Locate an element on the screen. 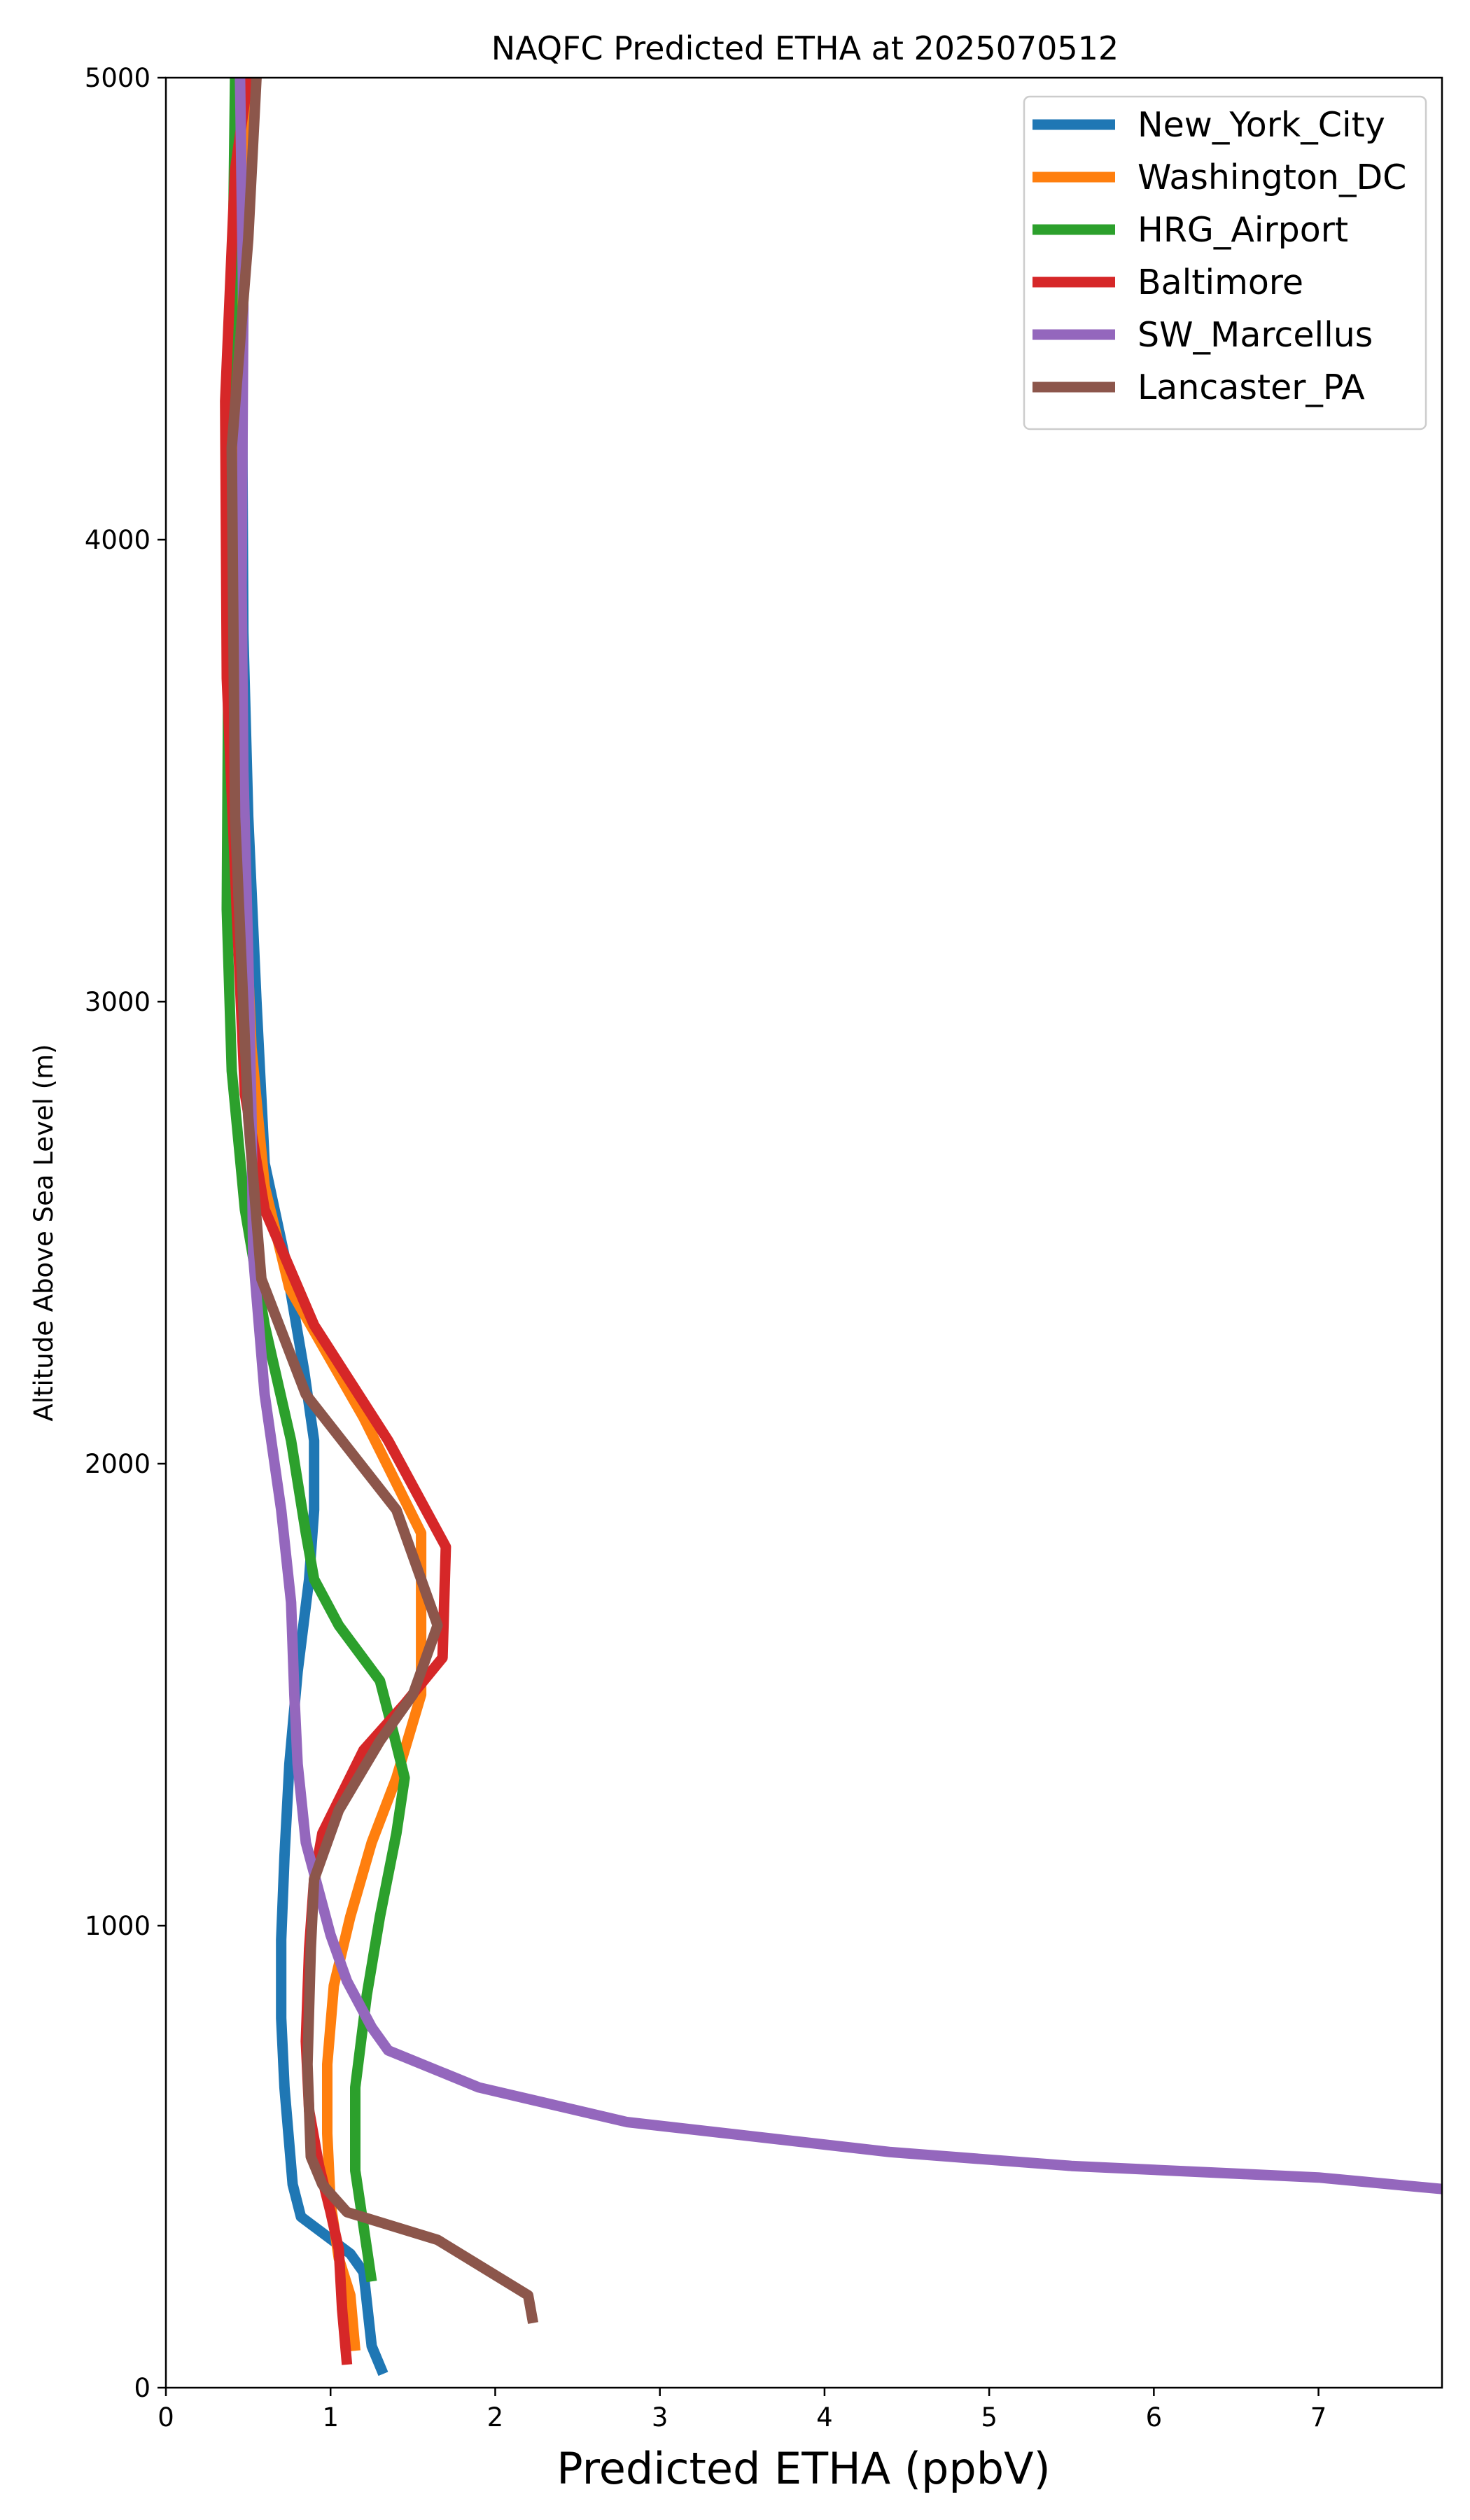  legend-label: SW_Marcellus is located at coordinates (1255, 335).